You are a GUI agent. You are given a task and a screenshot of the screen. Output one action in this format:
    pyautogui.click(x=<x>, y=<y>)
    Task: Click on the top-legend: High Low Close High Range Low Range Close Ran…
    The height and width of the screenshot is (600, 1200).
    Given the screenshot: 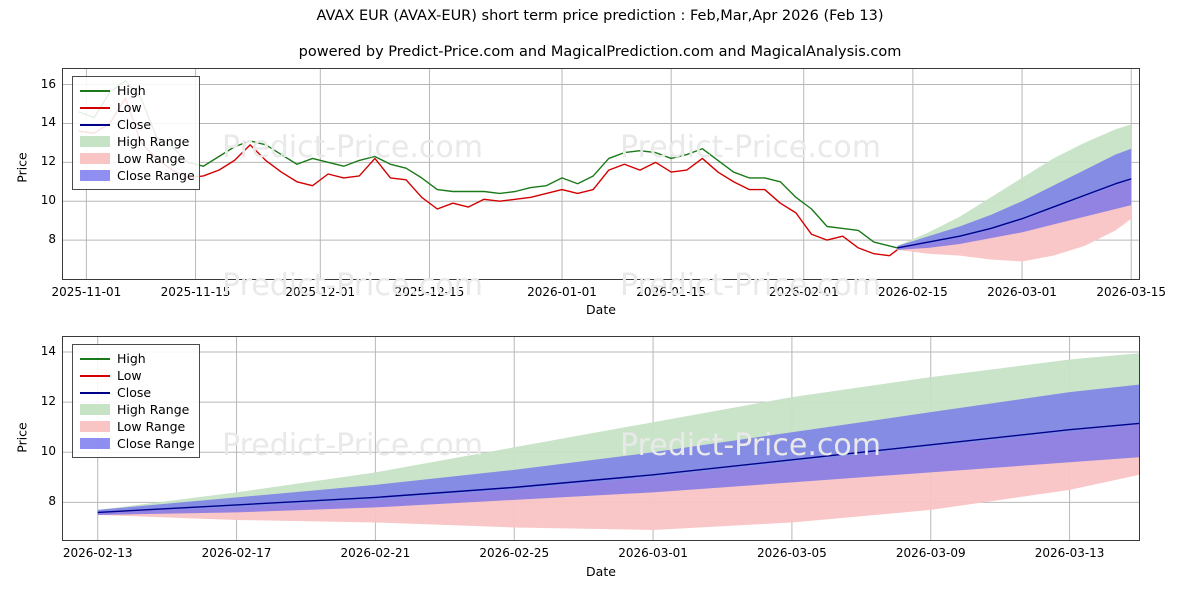 What is the action you would take?
    pyautogui.click(x=136, y=133)
    